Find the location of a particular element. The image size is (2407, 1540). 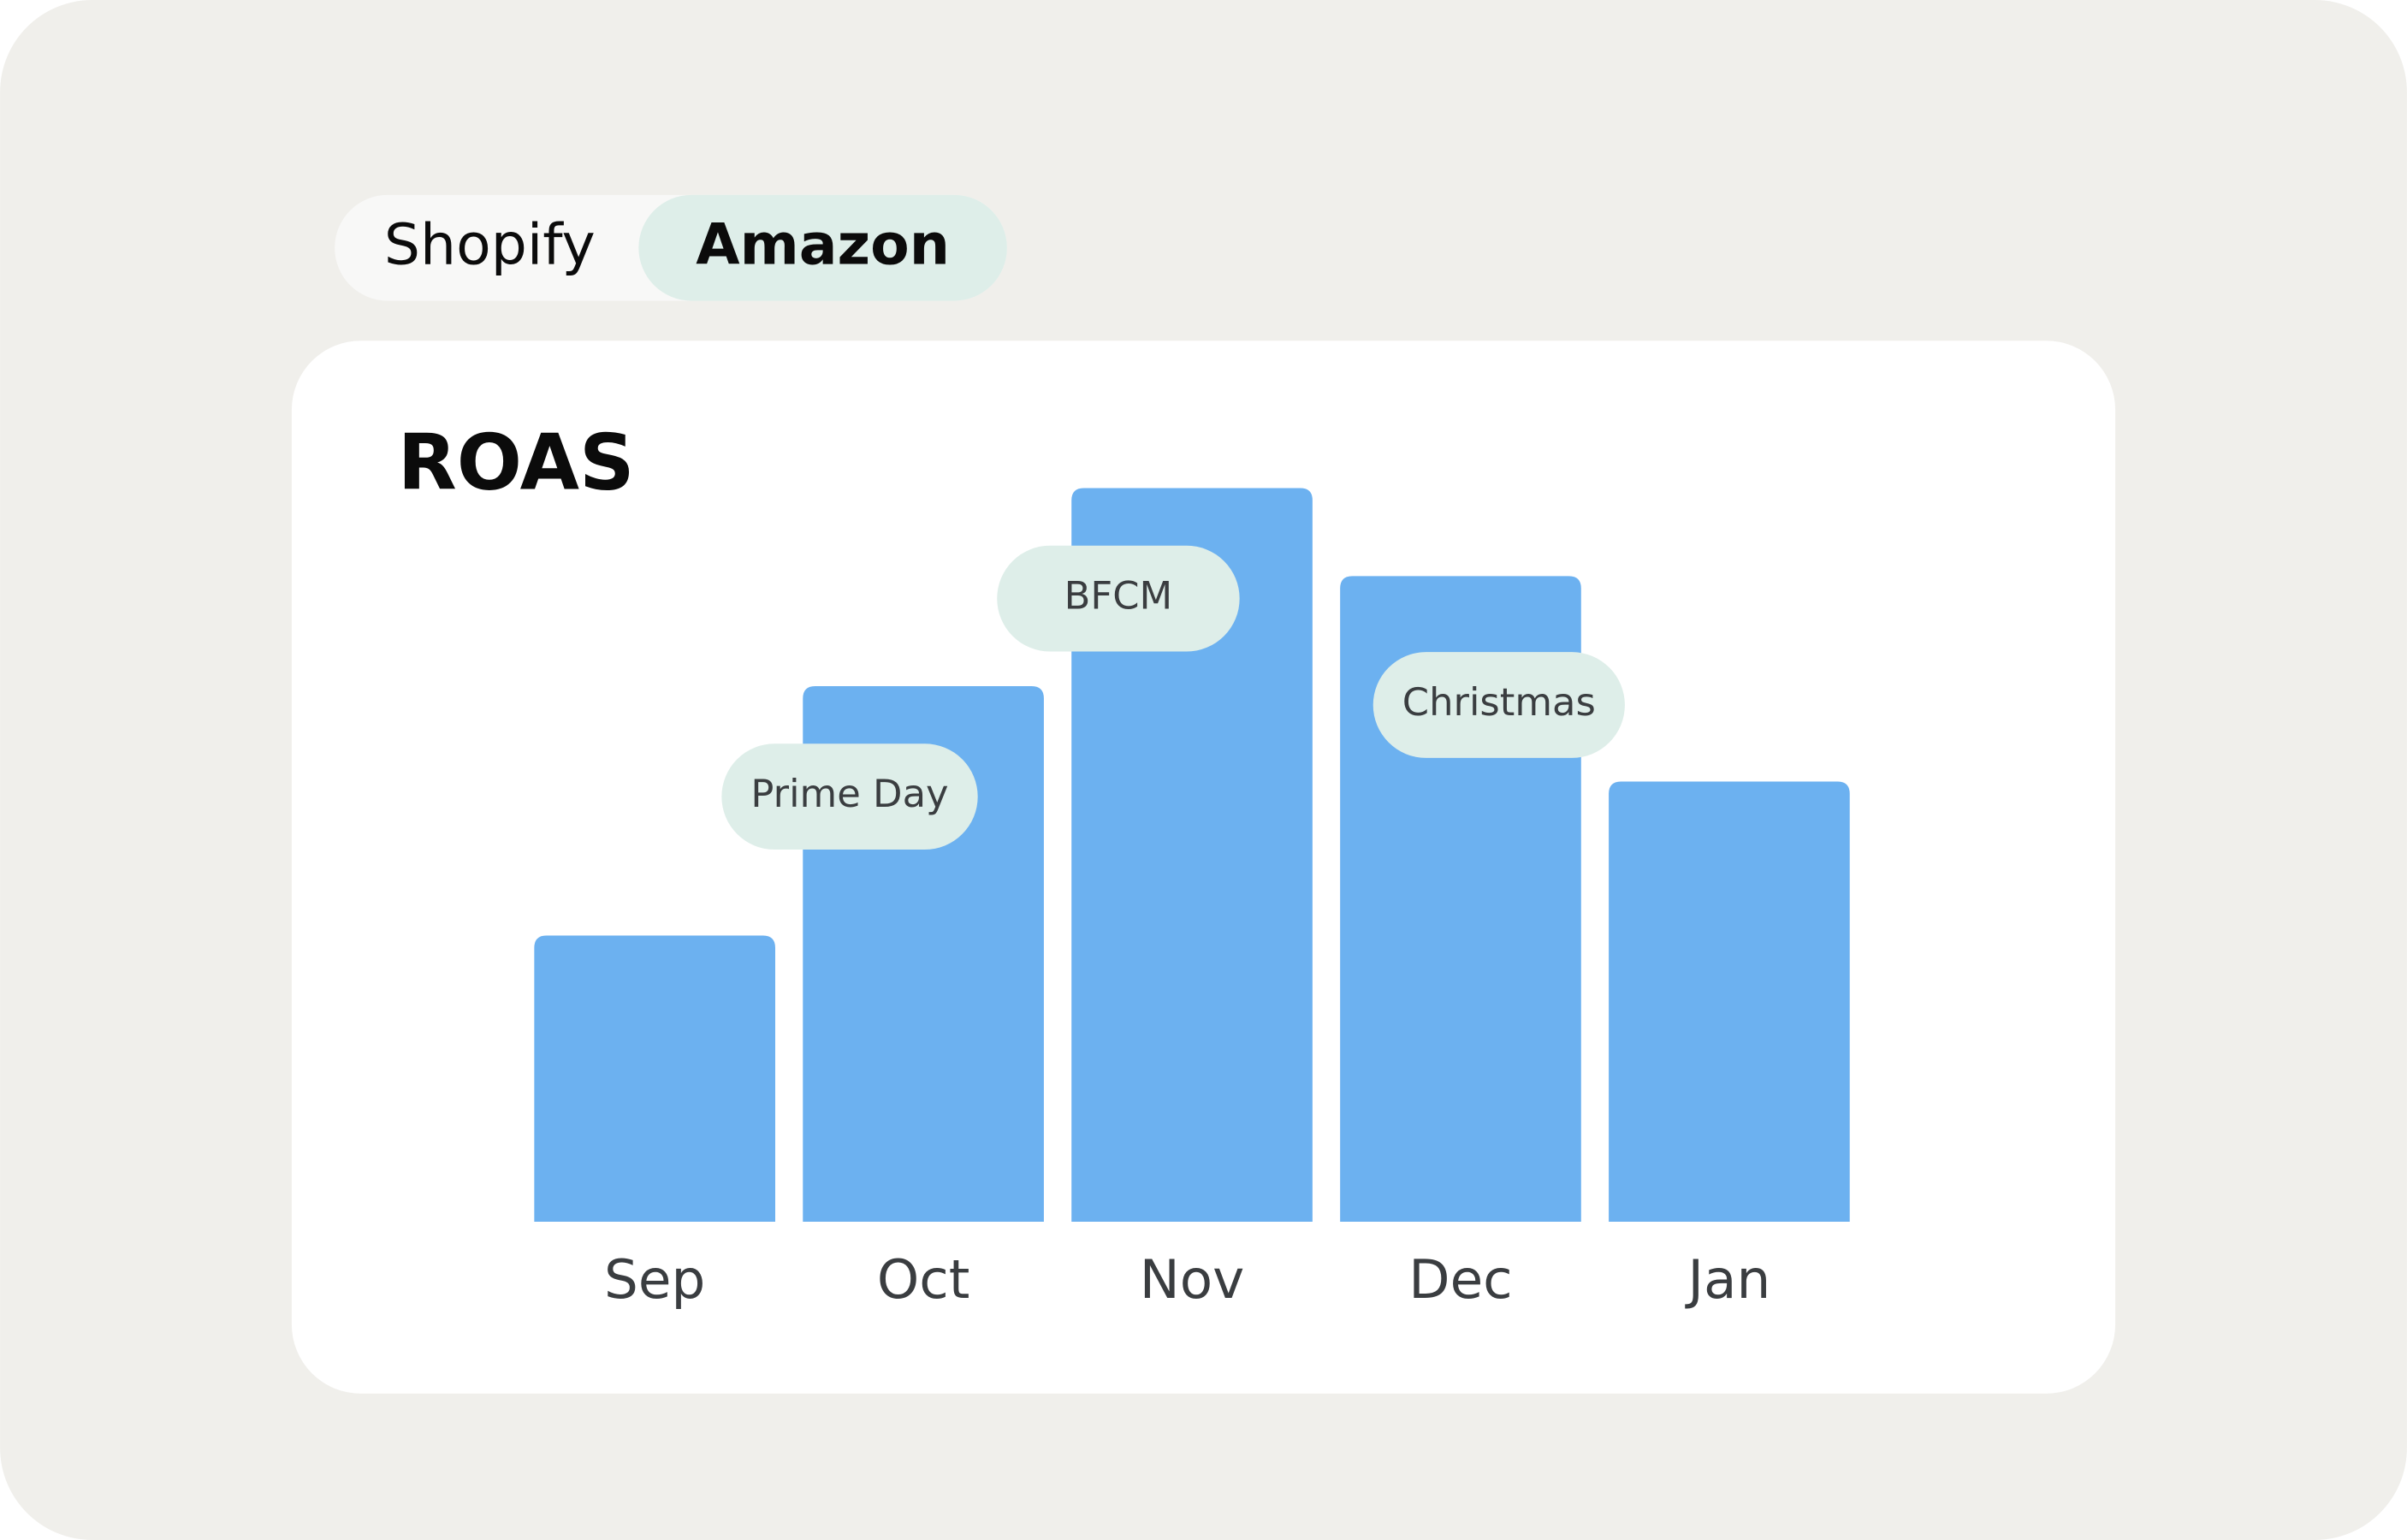

x-tick-label: Nov is located at coordinates (1192, 1279).